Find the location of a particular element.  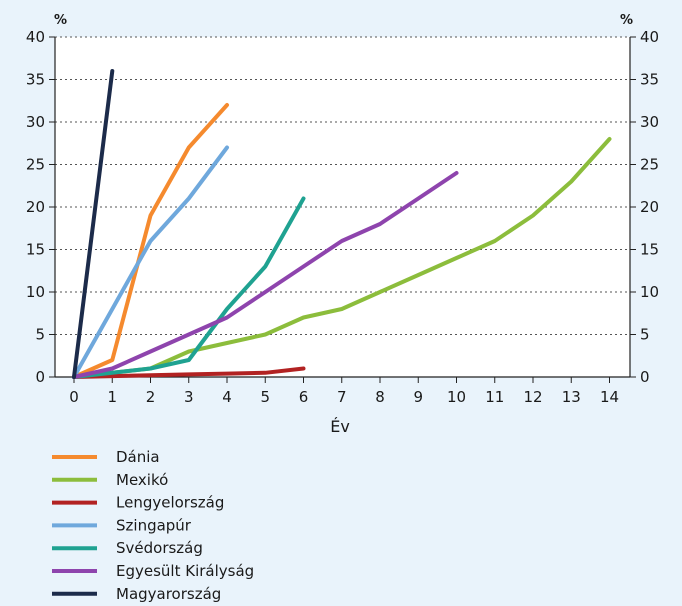

y-tick-label-left: 35 is located at coordinates (35, 80).